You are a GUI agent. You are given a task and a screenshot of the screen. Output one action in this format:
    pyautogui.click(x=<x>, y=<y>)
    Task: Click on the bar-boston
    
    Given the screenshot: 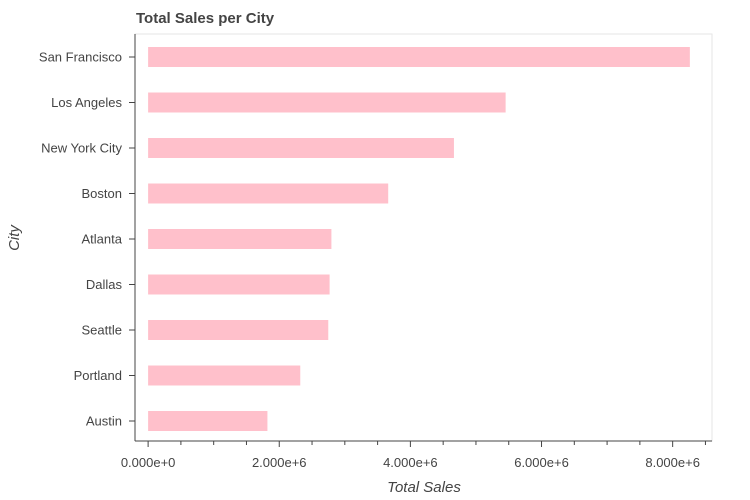 What is the action you would take?
    pyautogui.click(x=268, y=193)
    